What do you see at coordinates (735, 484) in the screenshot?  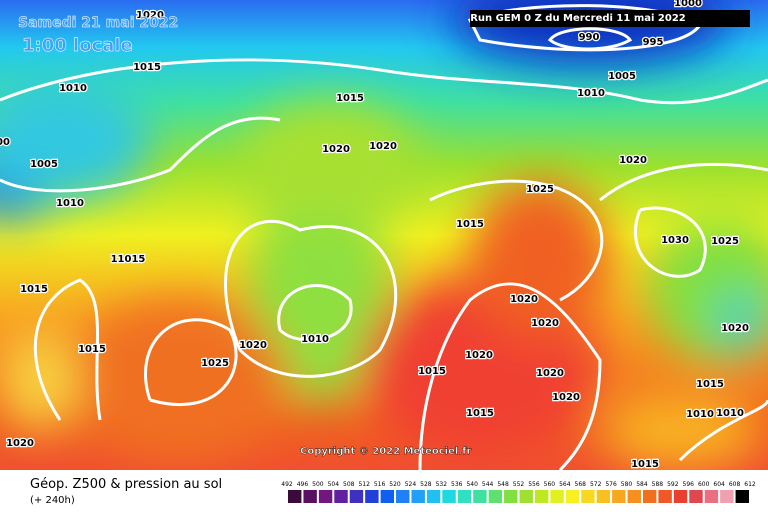 I see `colorbar-label: 608` at bounding box center [735, 484].